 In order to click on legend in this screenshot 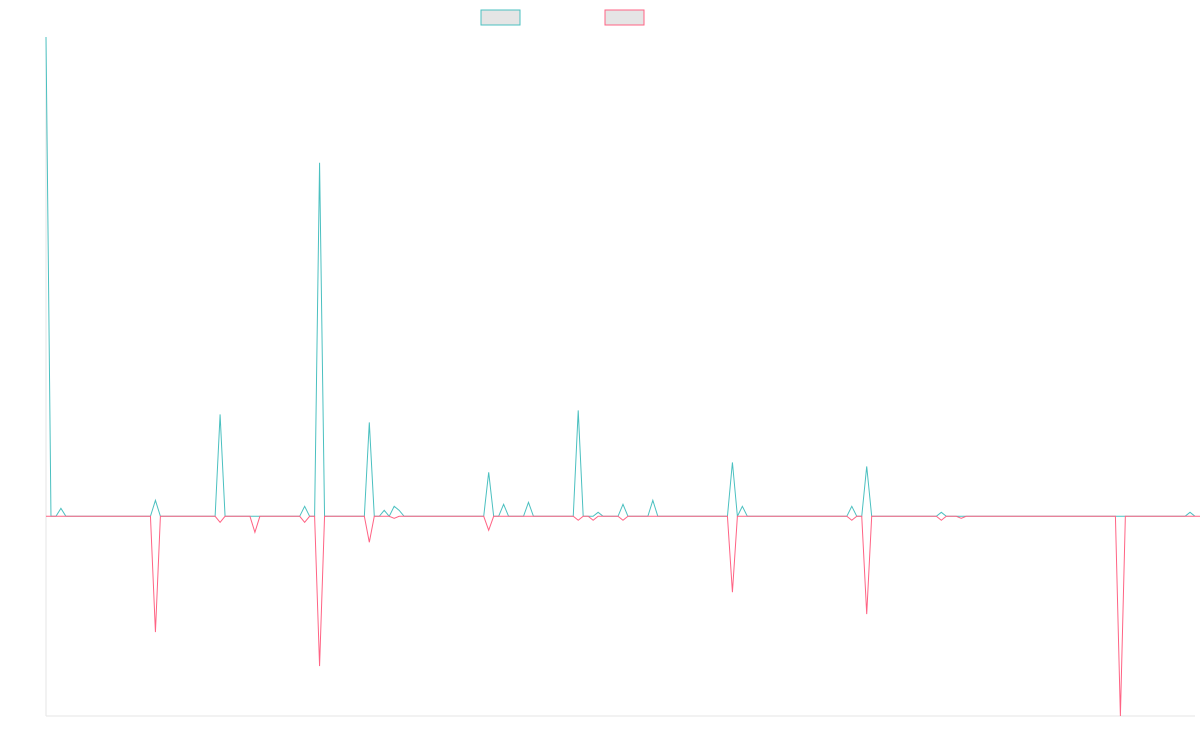, I will do `click(562, 17)`.